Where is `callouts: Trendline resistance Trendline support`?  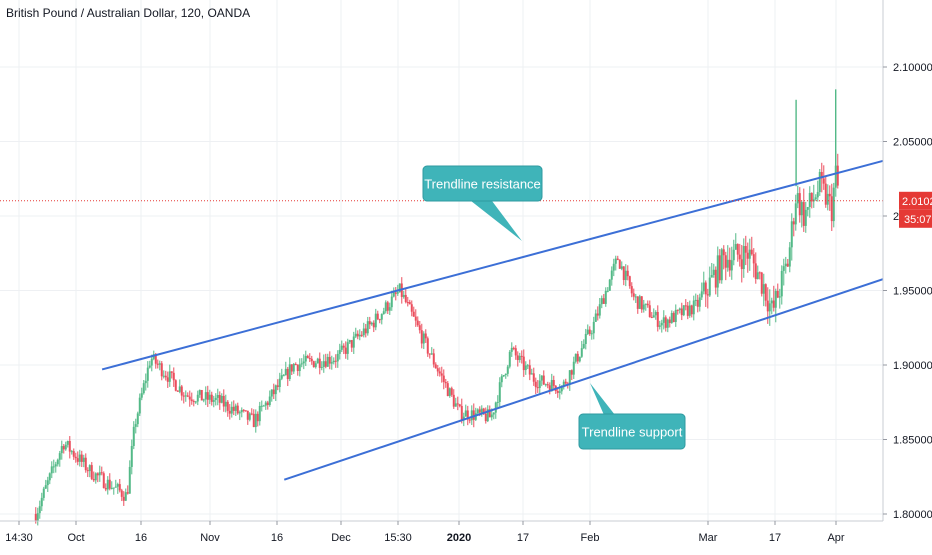 callouts: Trendline resistance Trendline support is located at coordinates (554, 307).